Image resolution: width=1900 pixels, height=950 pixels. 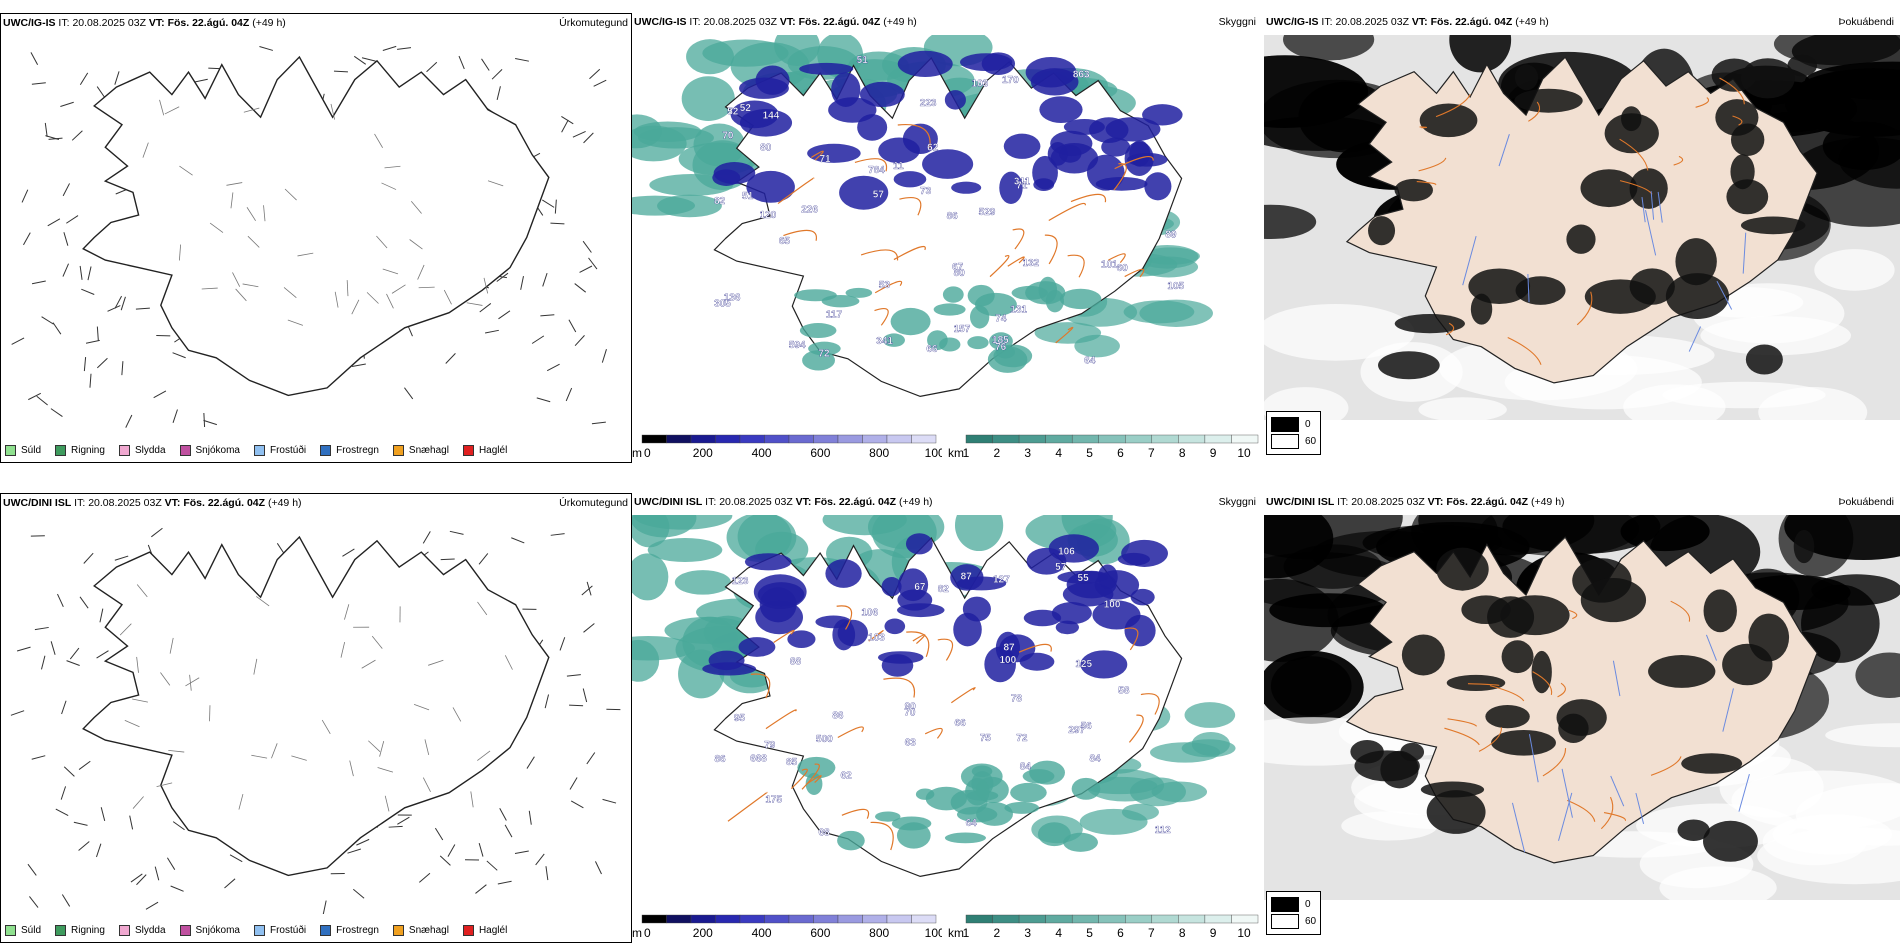 I want to click on legend-label: Frostregn, so click(x=357, y=930).